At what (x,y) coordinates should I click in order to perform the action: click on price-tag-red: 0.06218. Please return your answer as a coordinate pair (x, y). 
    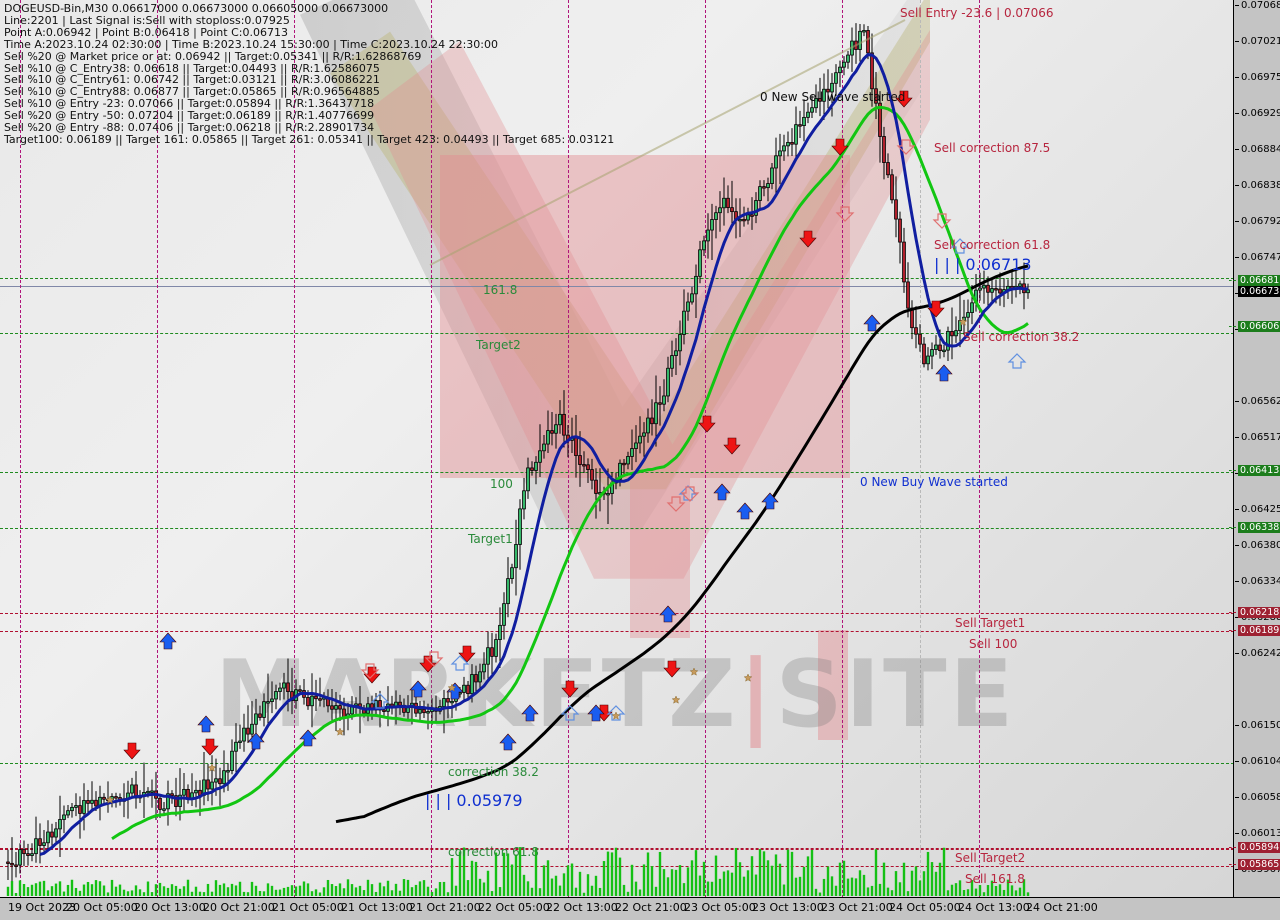
    Looking at the image, I should click on (1259, 612).